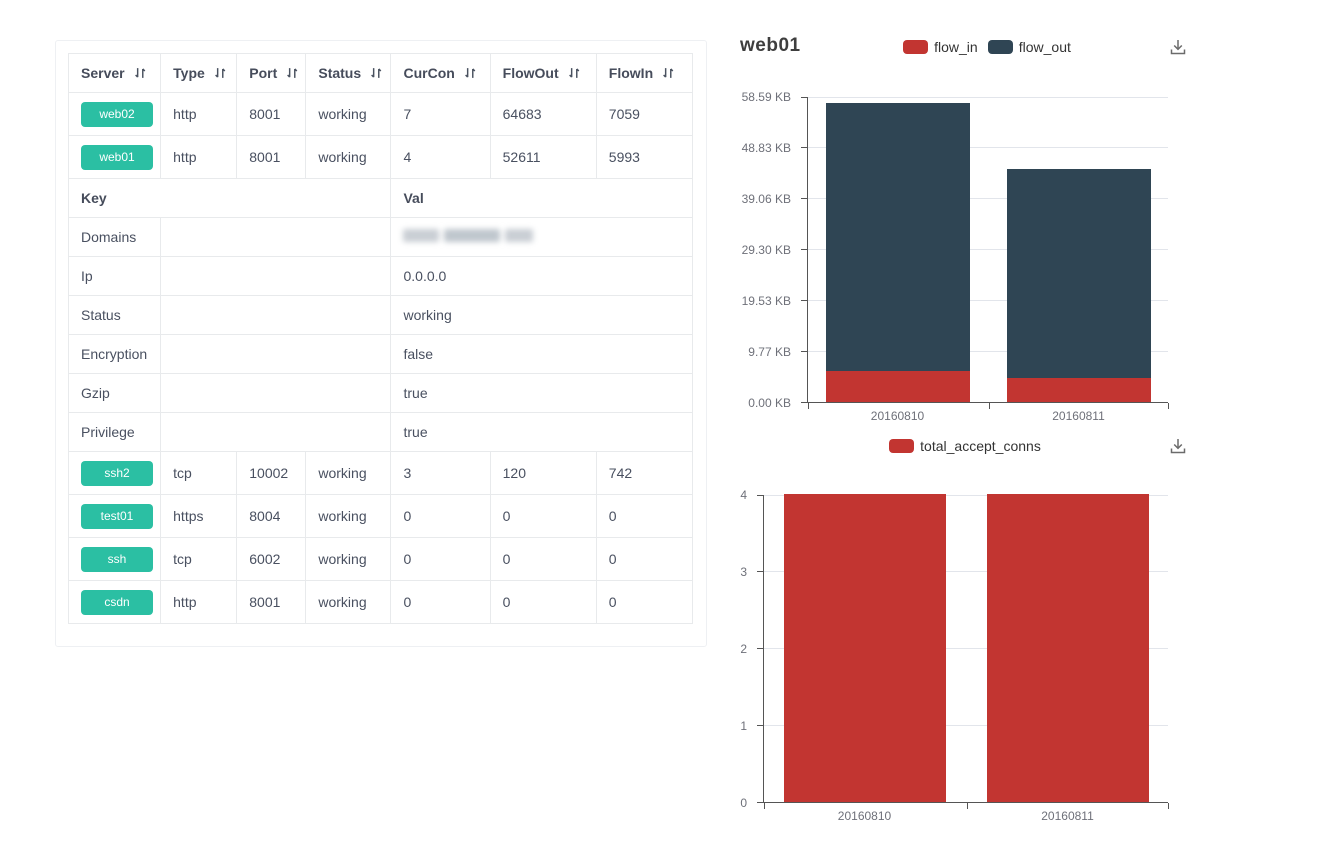 This screenshot has height=860, width=1339. Describe the element at coordinates (644, 157) in the screenshot. I see `cell-flowin: 5993` at that location.